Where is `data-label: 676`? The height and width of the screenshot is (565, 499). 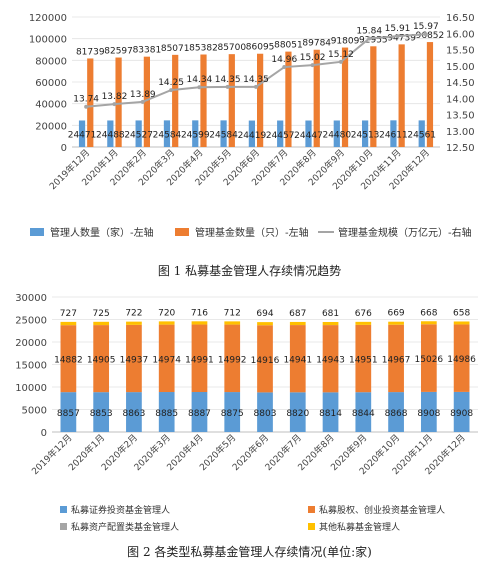
data-label: 676 is located at coordinates (363, 314).